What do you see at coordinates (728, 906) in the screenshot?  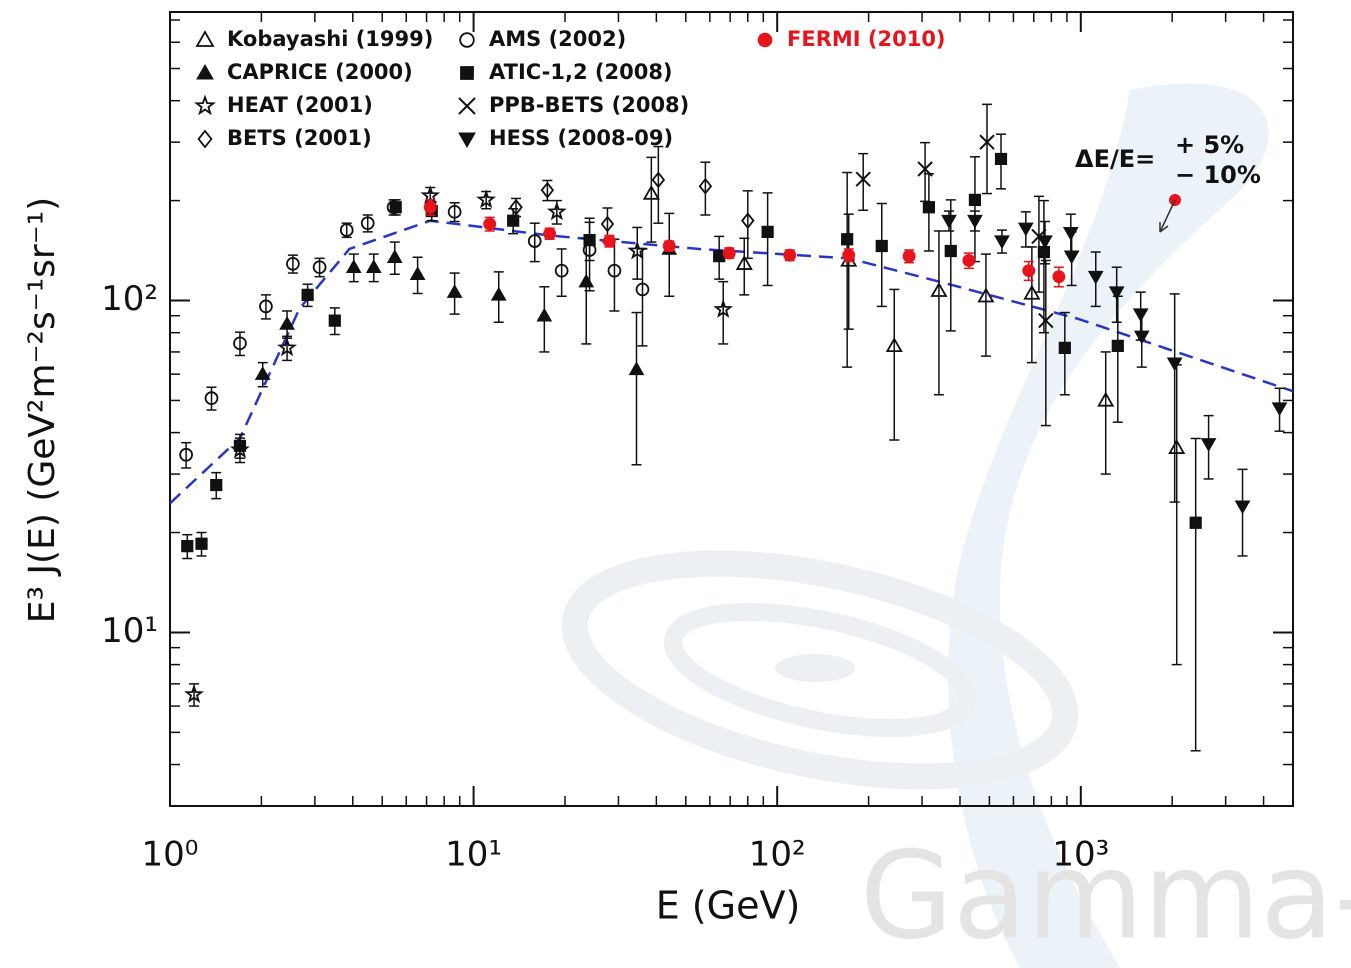 I see `x-axis-label: E (GeV)` at bounding box center [728, 906].